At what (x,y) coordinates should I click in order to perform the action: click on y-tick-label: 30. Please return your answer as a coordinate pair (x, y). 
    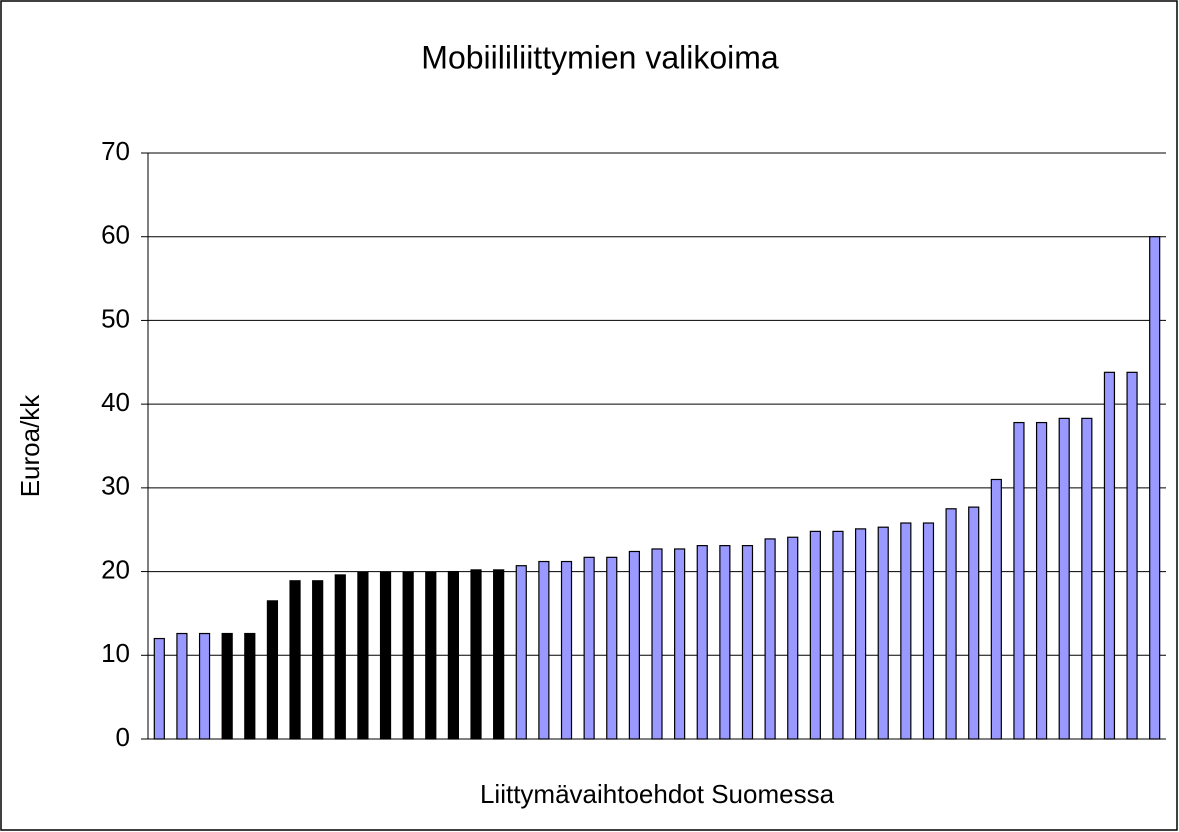
    Looking at the image, I should click on (115, 486).